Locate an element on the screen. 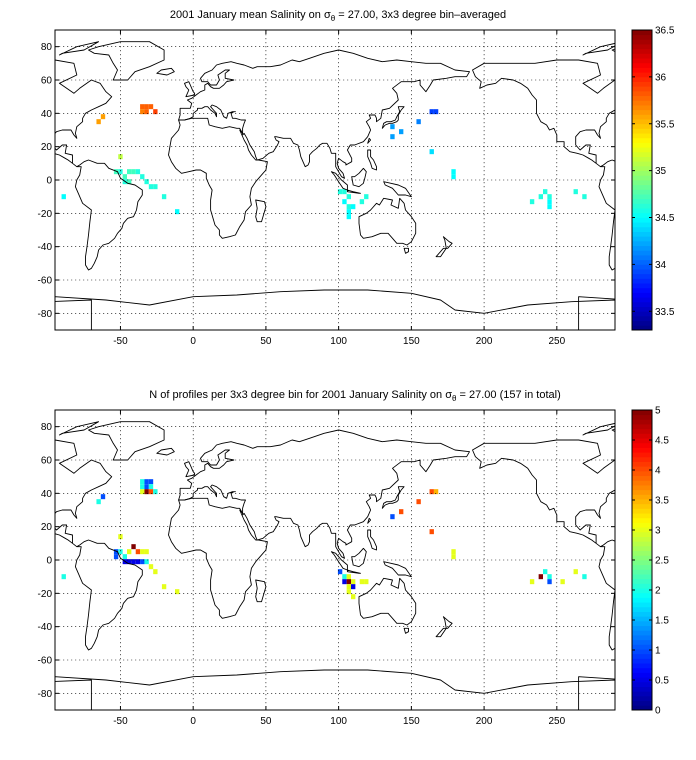 This screenshot has width=696, height=760. profile-count-colorbar-tick-label: 0 is located at coordinates (658, 711).